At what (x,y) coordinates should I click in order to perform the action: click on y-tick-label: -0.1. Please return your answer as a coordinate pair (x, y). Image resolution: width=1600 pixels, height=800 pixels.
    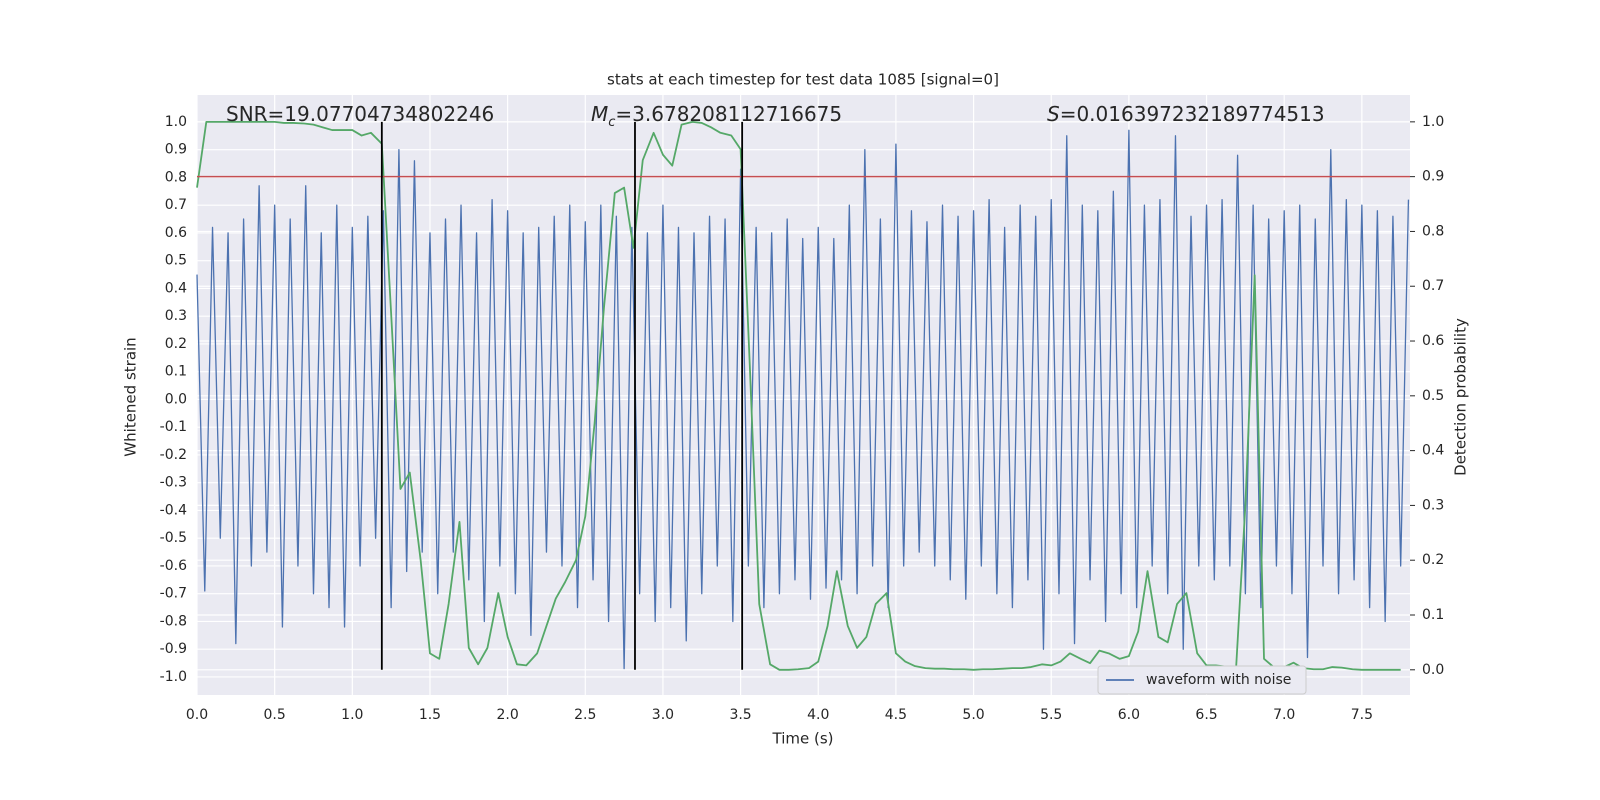
    Looking at the image, I should click on (173, 427).